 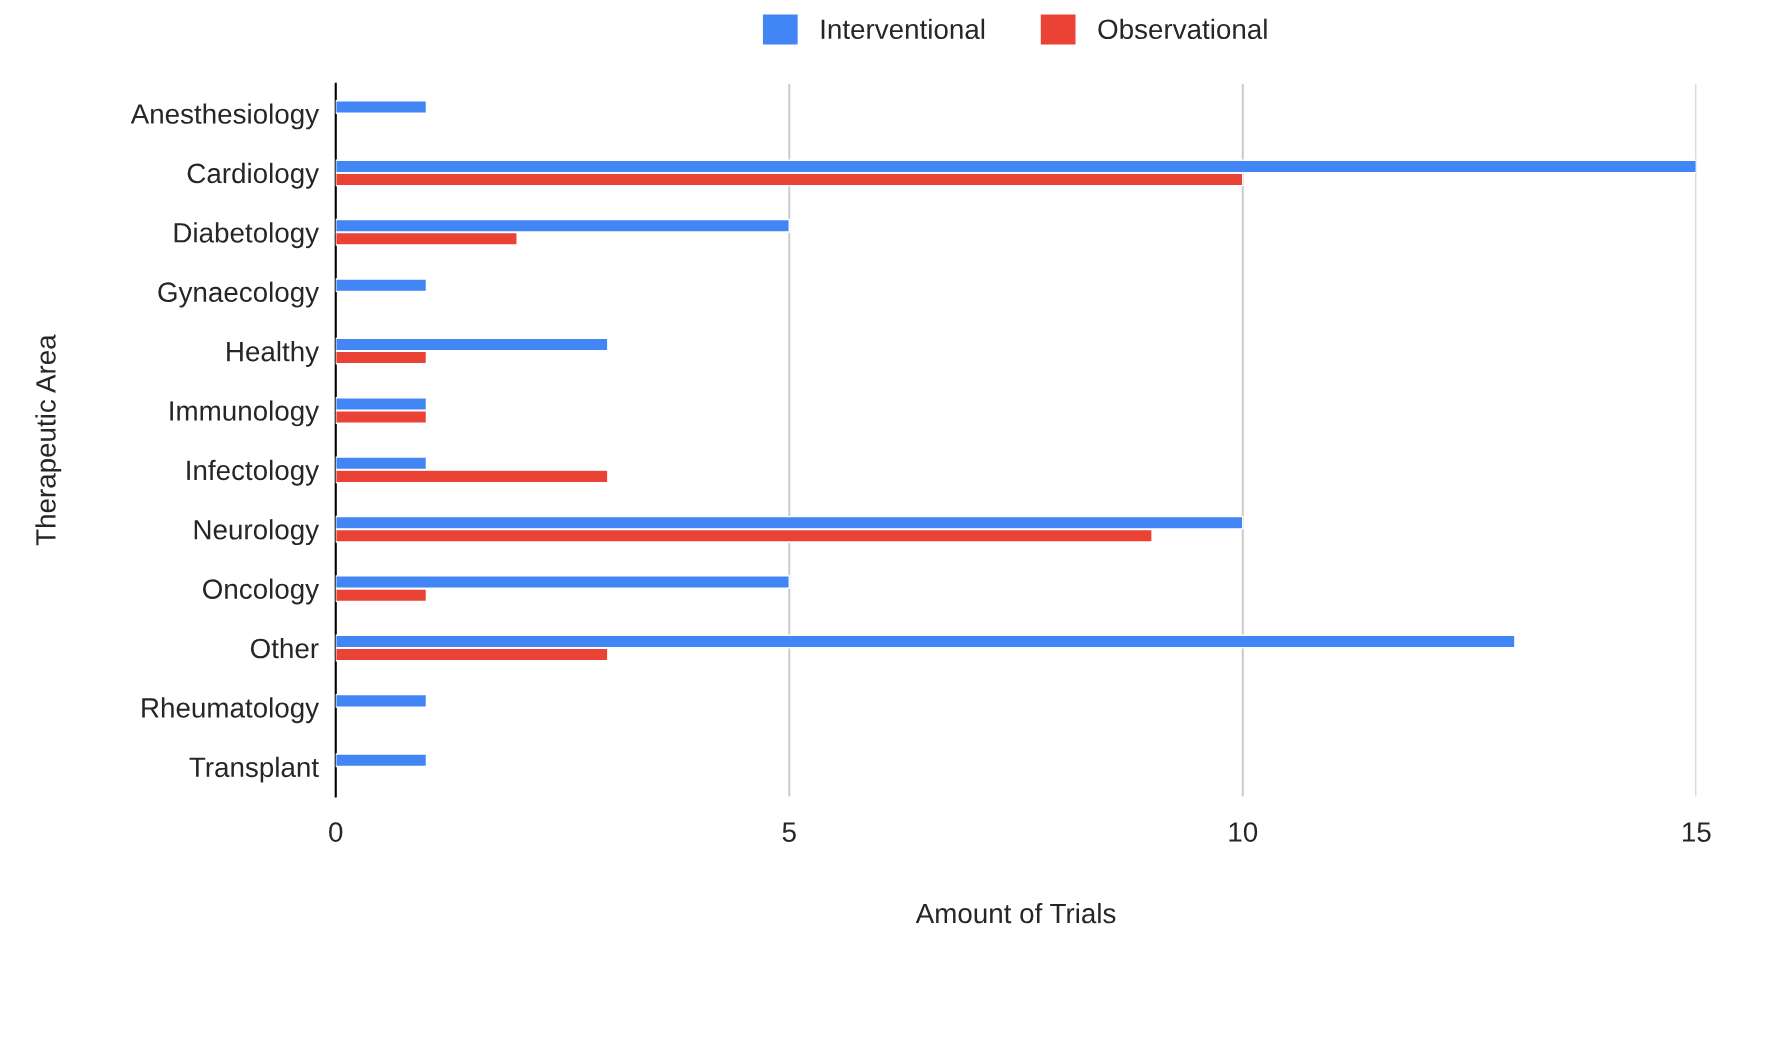 What do you see at coordinates (1015, 913) in the screenshot?
I see `x-axis-title: Amount of Trials` at bounding box center [1015, 913].